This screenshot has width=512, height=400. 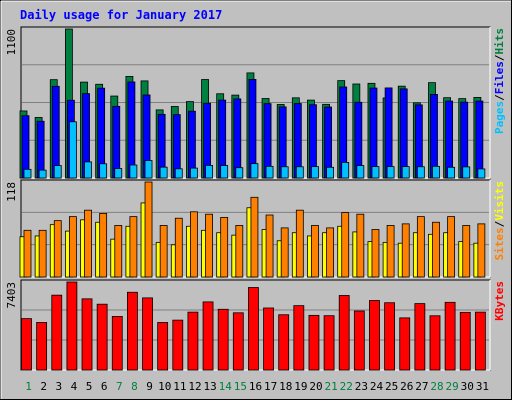 I want to click on x-tick-label-day-24: 24, so click(x=377, y=386).